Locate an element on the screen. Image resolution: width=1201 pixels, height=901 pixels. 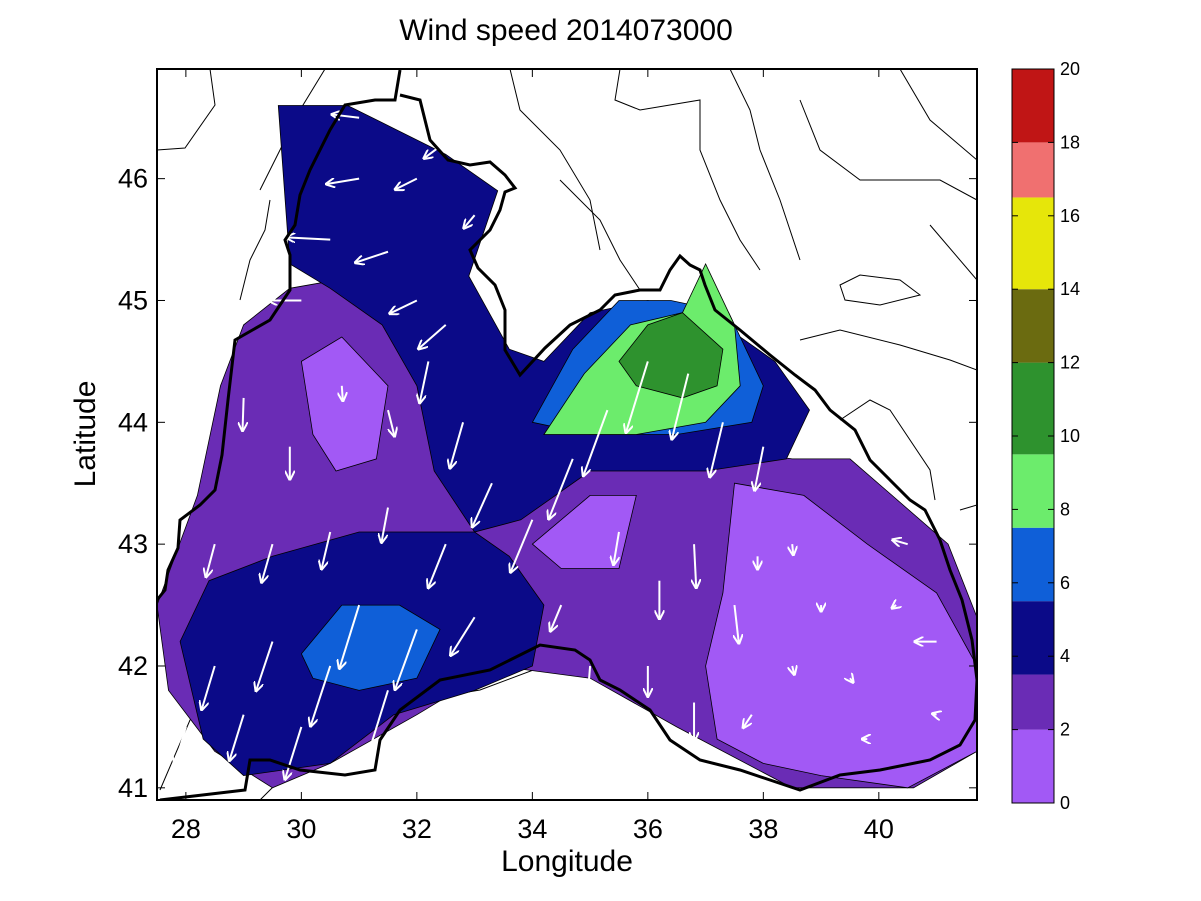
colorbar-tick-label: 20 is located at coordinates (1070, 69).